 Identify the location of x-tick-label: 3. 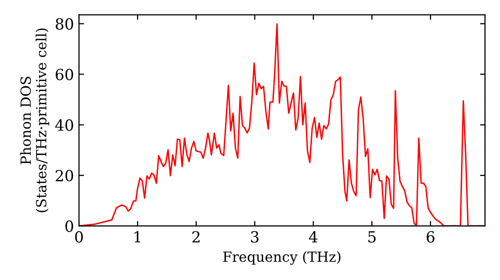
(254, 237).